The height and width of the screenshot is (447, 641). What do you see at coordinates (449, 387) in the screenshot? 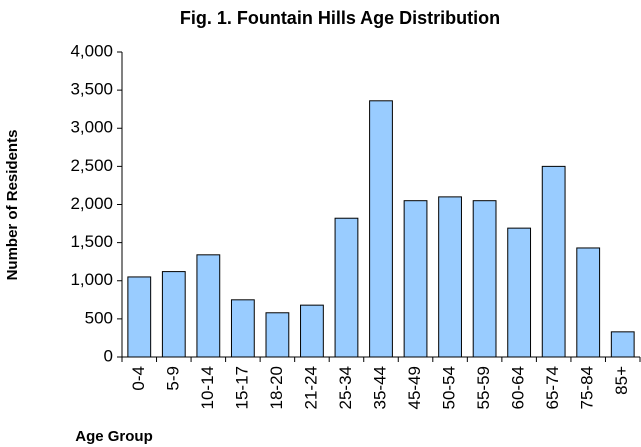
I see `x-tick-label: 50-54` at bounding box center [449, 387].